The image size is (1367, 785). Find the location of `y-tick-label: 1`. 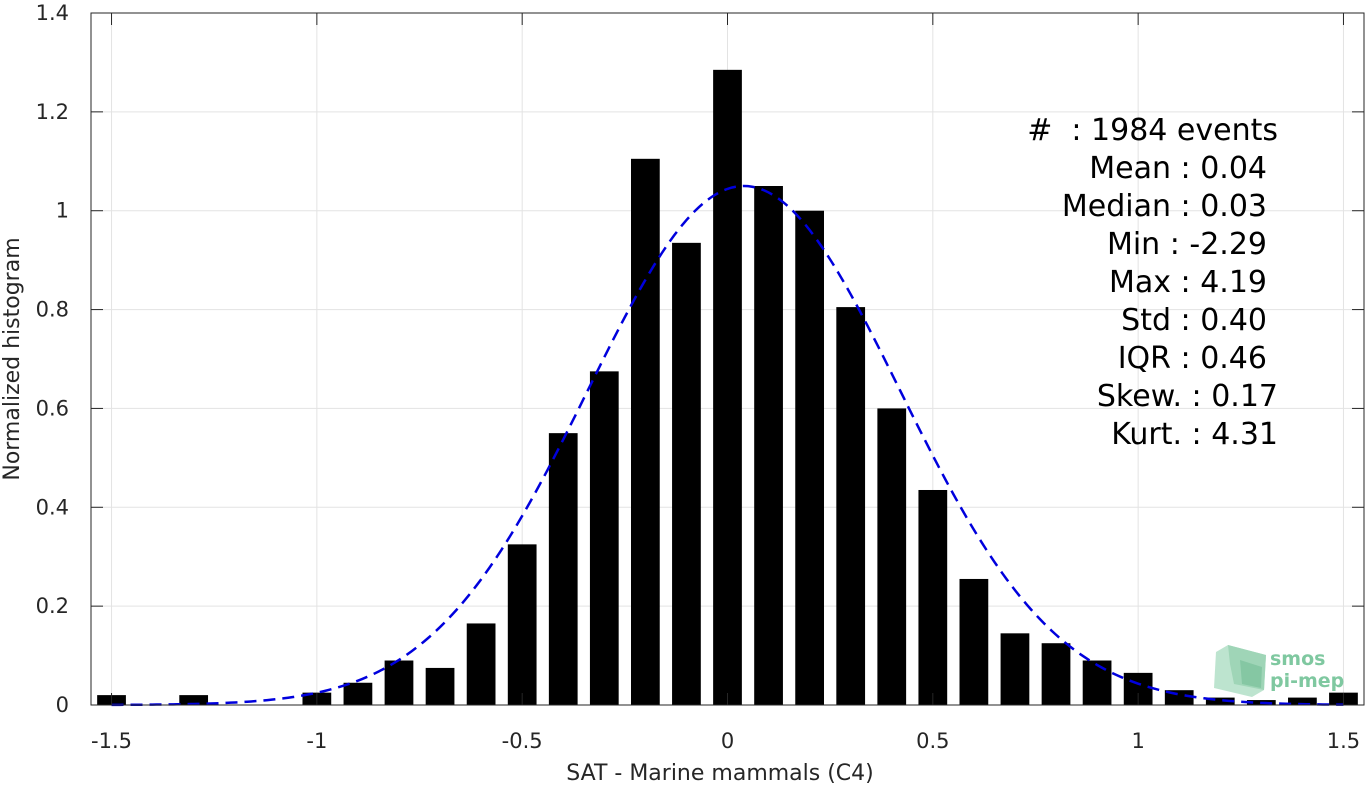

y-tick-label: 1 is located at coordinates (62, 211).